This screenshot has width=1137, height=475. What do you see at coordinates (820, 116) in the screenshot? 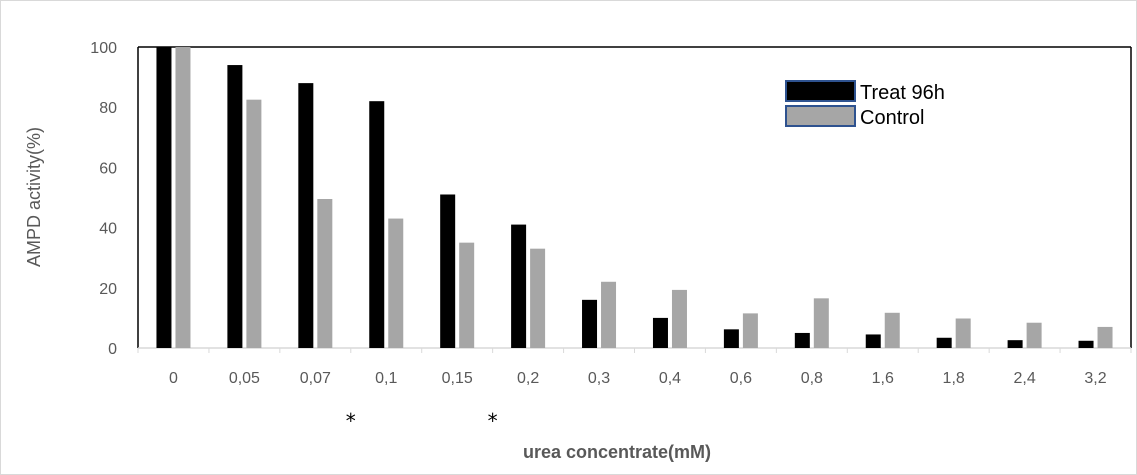
I see `legend-swatch-control` at bounding box center [820, 116].